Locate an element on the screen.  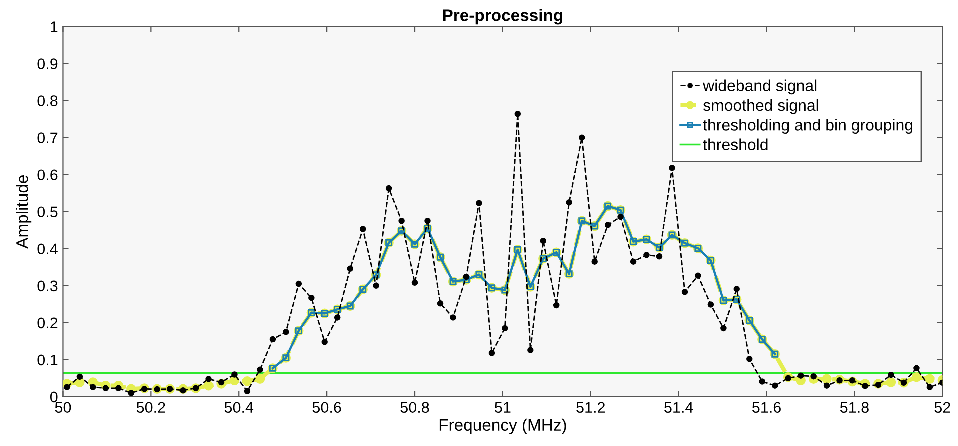
x-tick-label: 51 is located at coordinates (503, 408).